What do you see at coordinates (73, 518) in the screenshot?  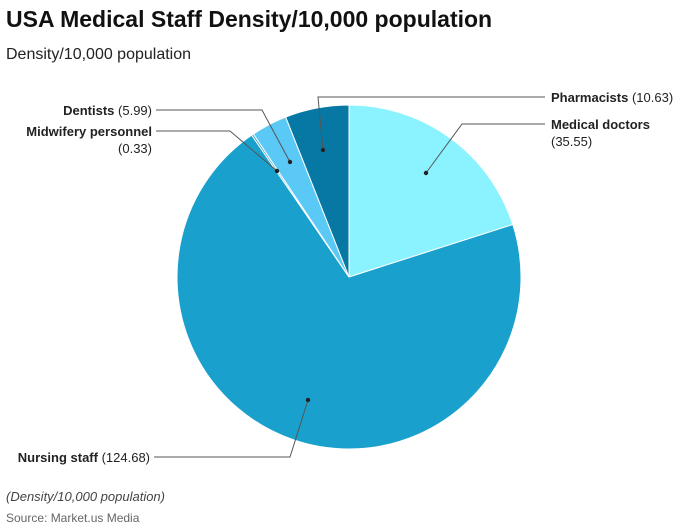 I see `source: Source: Market.us Media` at bounding box center [73, 518].